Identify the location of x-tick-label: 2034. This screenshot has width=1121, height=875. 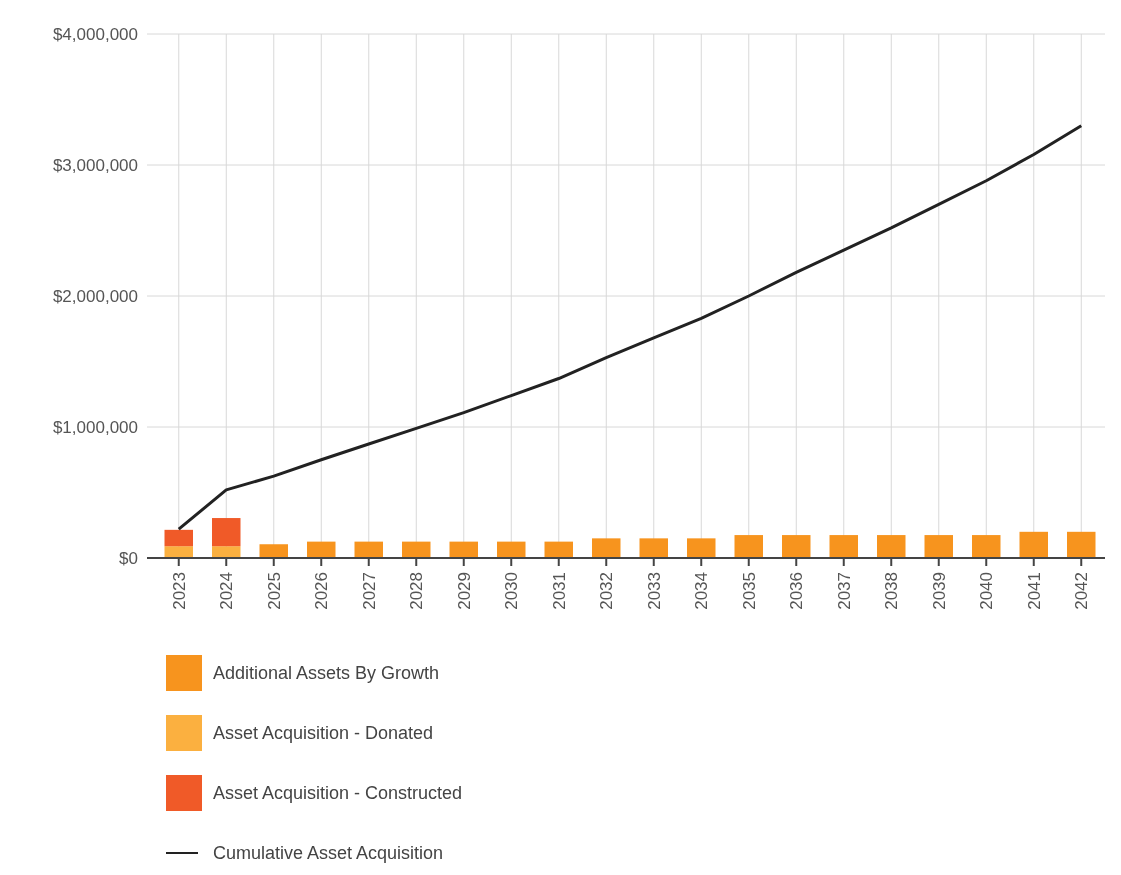
(702, 591).